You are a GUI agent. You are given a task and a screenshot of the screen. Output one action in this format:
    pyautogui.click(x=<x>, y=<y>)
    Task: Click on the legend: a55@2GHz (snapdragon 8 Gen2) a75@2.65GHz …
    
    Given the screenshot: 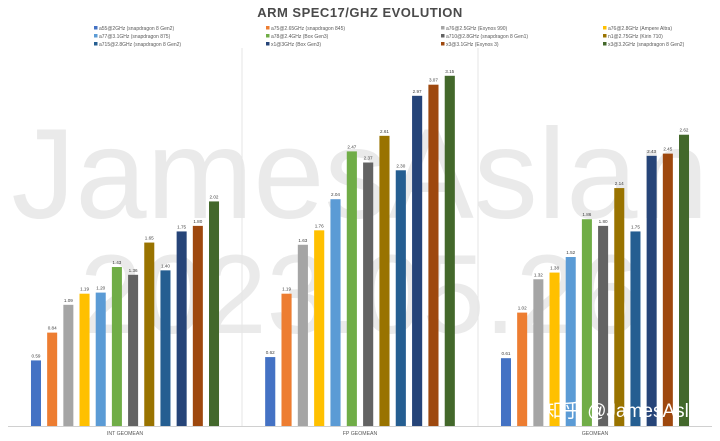 What is the action you would take?
    pyautogui.click(x=389, y=37)
    